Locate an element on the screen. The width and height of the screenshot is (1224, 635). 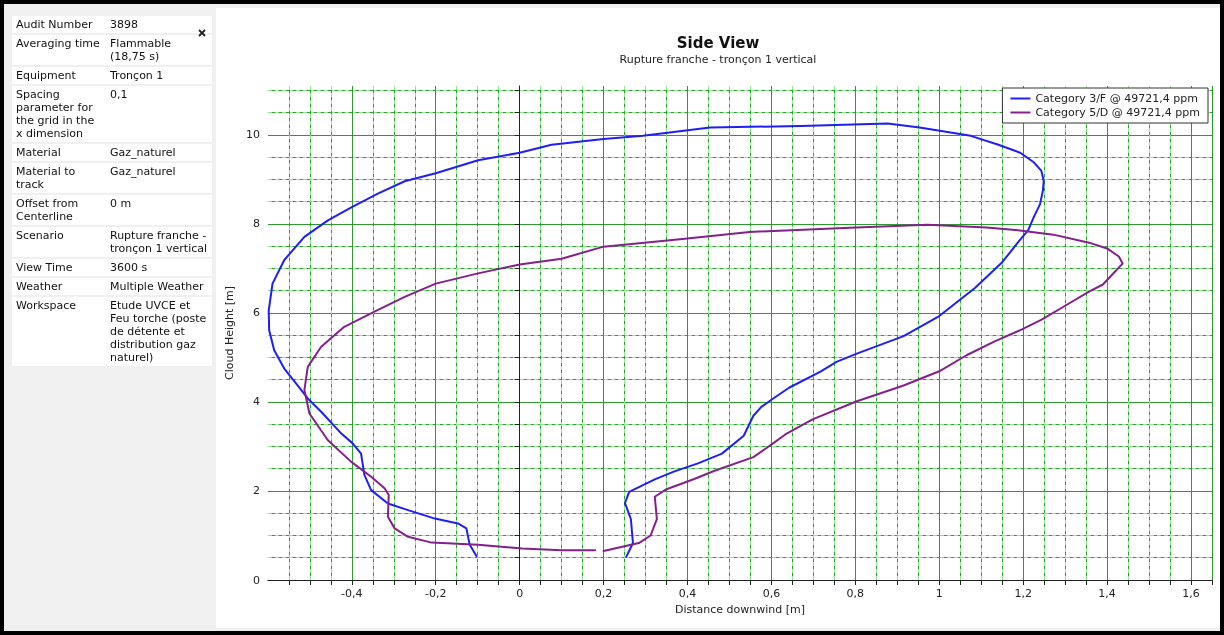
y-tick-label: 2 is located at coordinates (256, 491).